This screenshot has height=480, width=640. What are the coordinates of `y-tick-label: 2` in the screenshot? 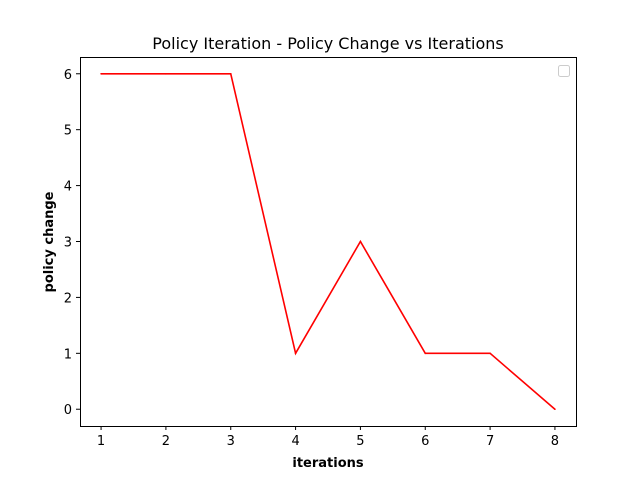 It's located at (68, 298).